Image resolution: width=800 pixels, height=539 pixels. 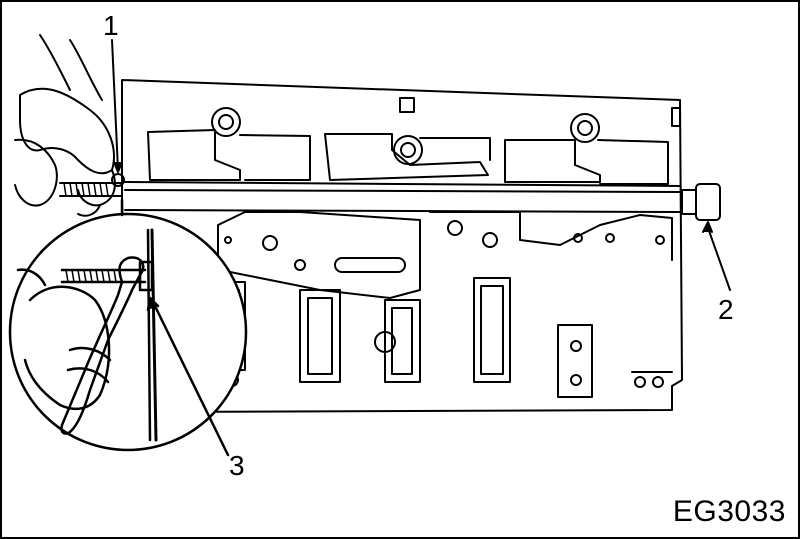 What do you see at coordinates (111, 25) in the screenshot?
I see `callout-1: 1` at bounding box center [111, 25].